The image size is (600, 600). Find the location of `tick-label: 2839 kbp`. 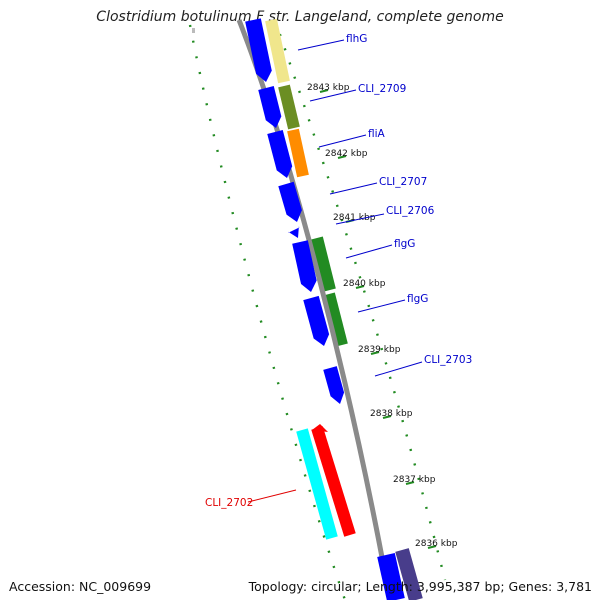

tick-label: 2839 kbp is located at coordinates (379, 350).